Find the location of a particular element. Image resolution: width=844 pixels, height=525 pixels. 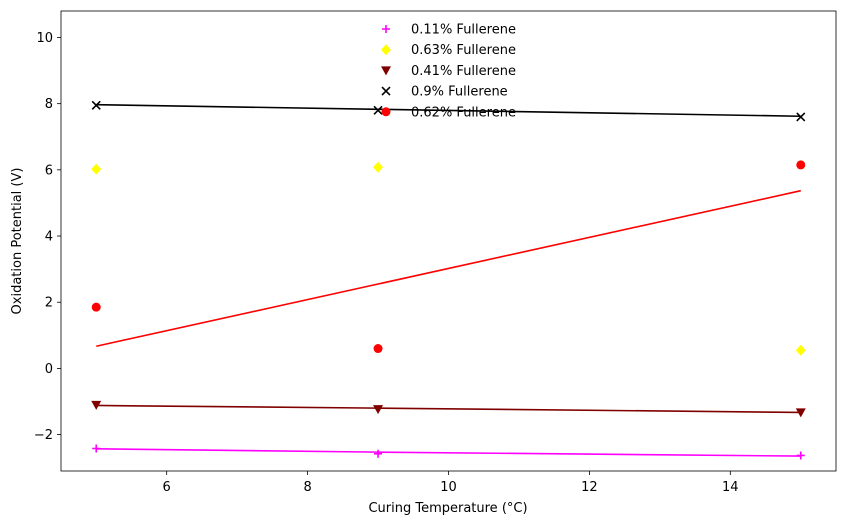

legend-label: 0.9% Fullerene is located at coordinates (459, 92).